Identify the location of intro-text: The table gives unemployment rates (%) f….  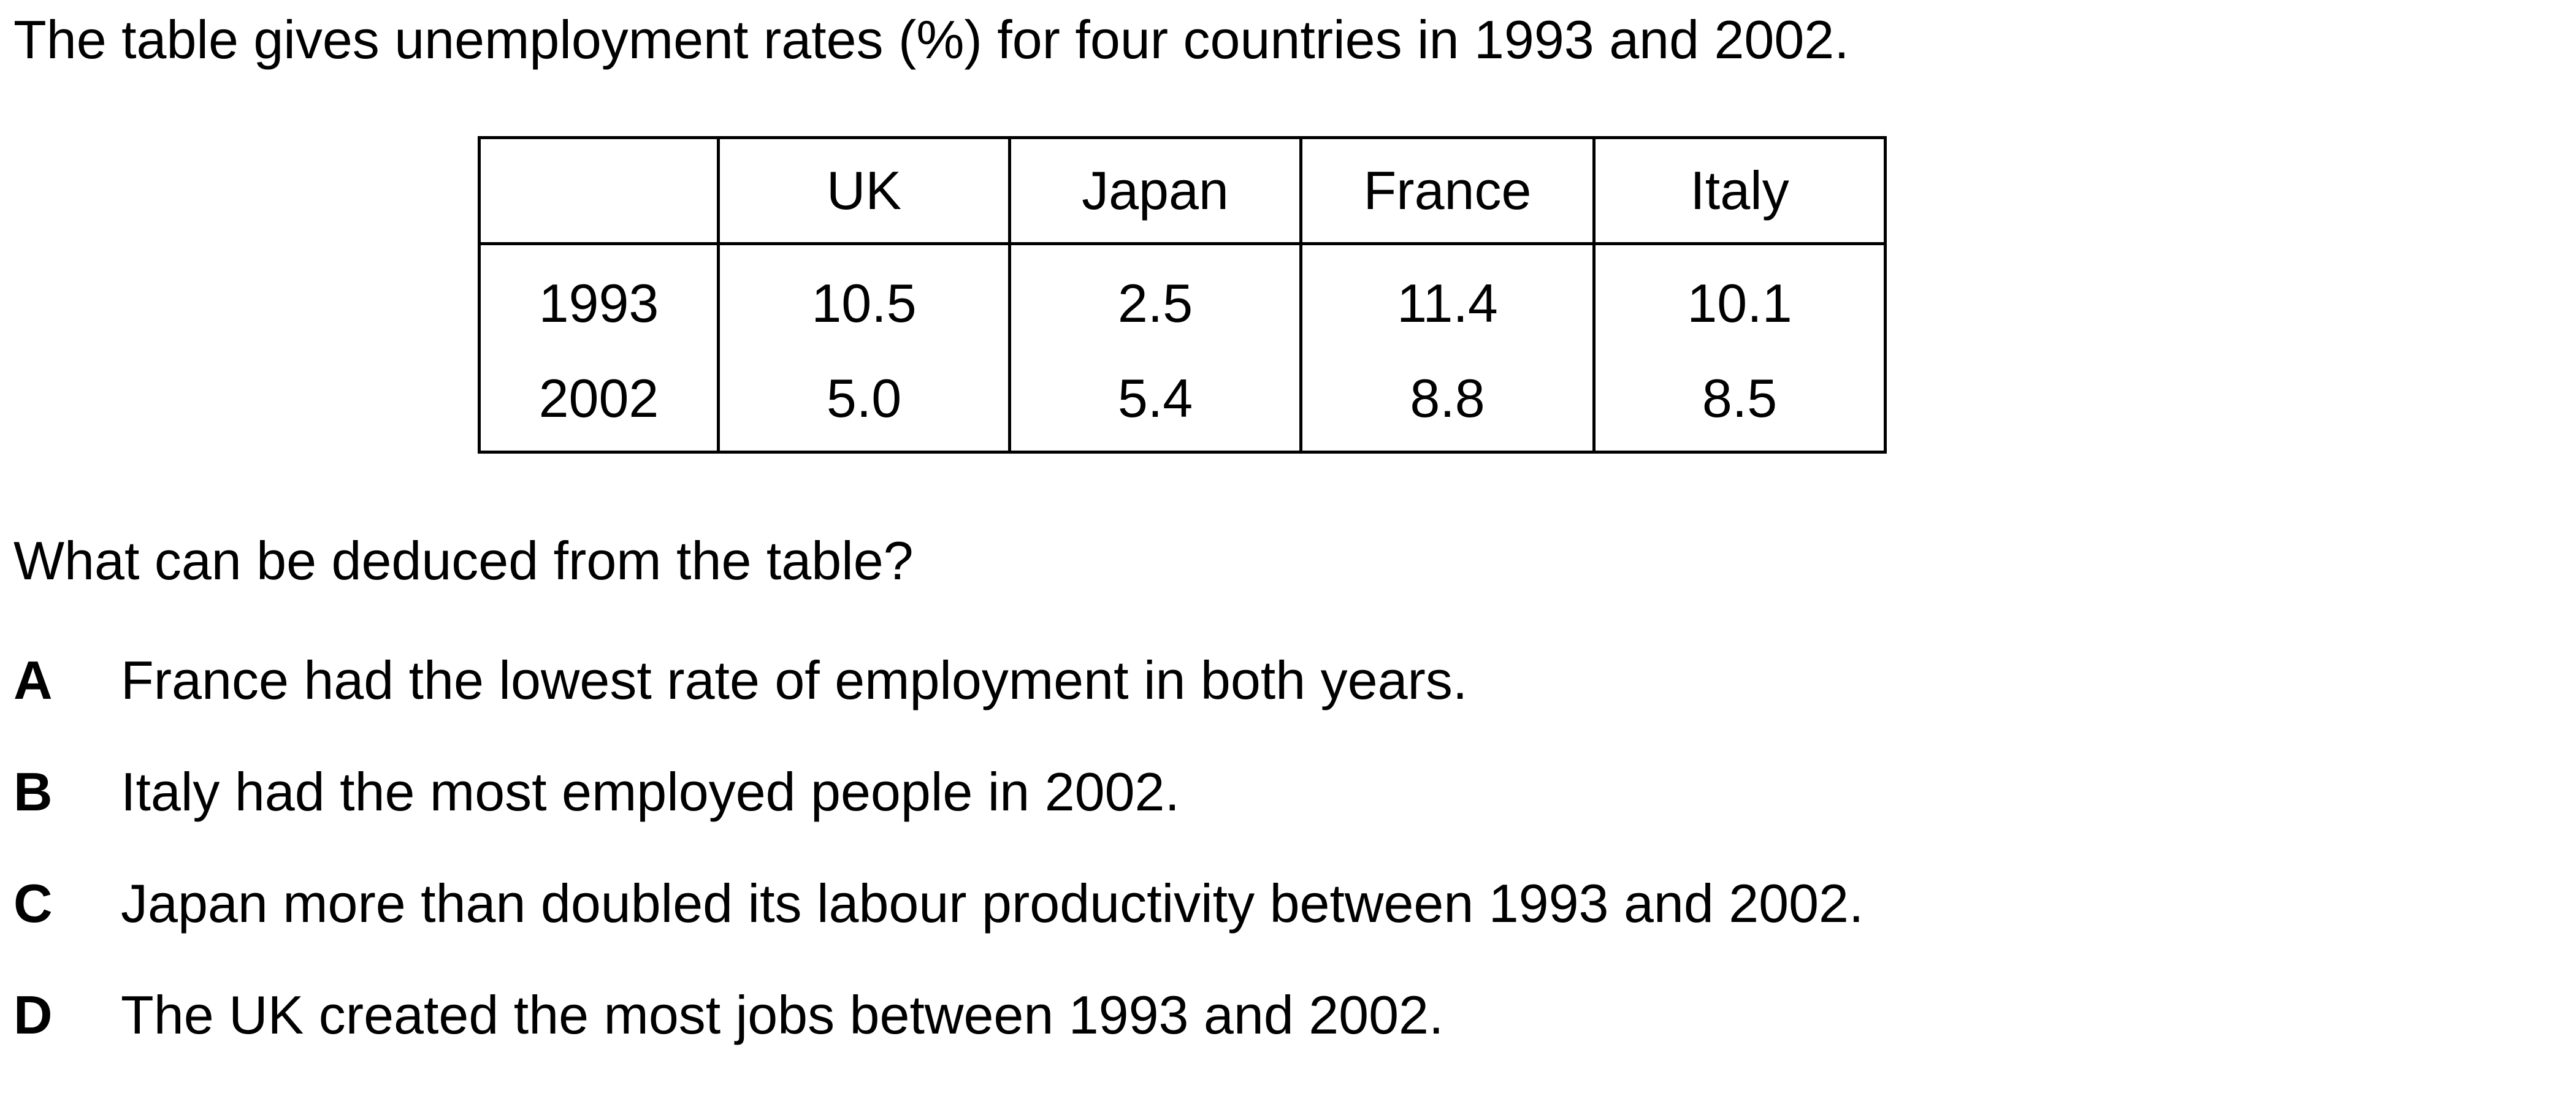
(931, 39).